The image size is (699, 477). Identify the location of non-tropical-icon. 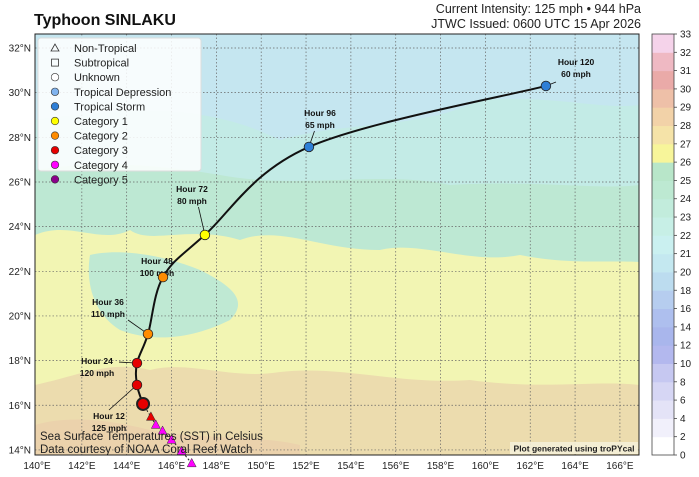
(55, 47).